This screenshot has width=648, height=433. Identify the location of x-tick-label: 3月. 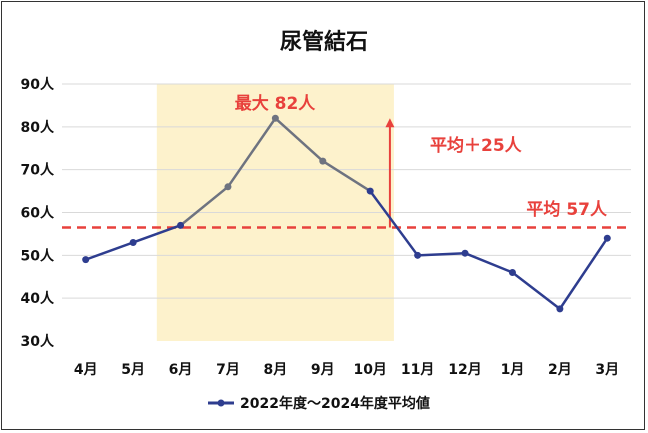
(607, 370).